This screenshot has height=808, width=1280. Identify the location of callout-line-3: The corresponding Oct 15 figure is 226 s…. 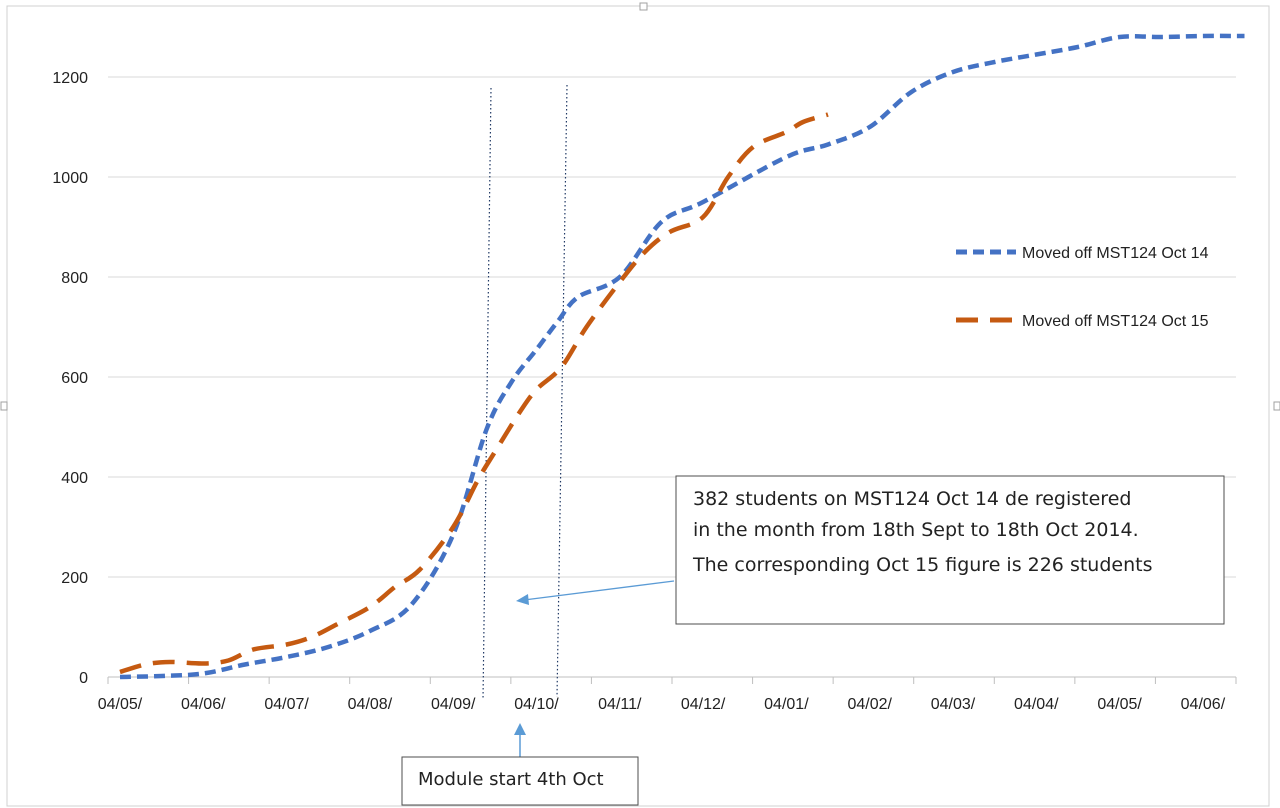
(922, 565).